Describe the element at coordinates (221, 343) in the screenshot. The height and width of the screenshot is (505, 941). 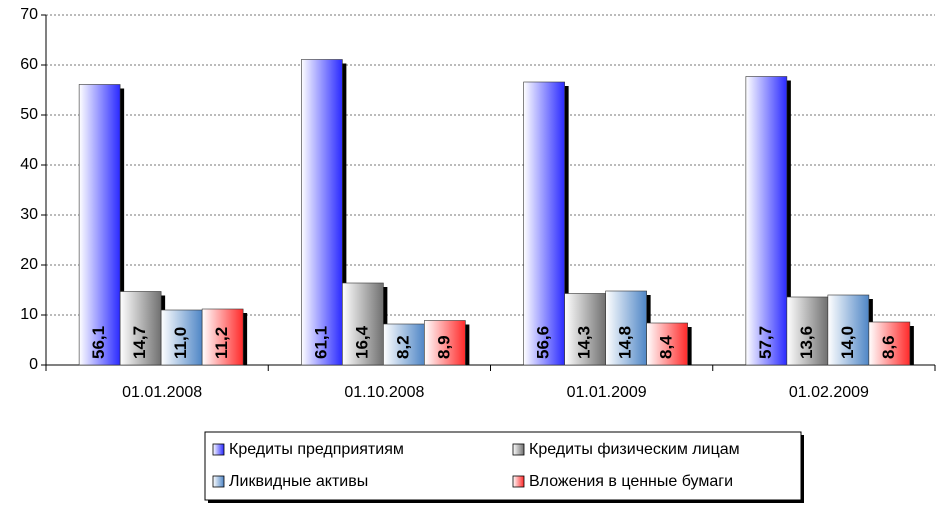
I see `value-label: 11,2` at that location.